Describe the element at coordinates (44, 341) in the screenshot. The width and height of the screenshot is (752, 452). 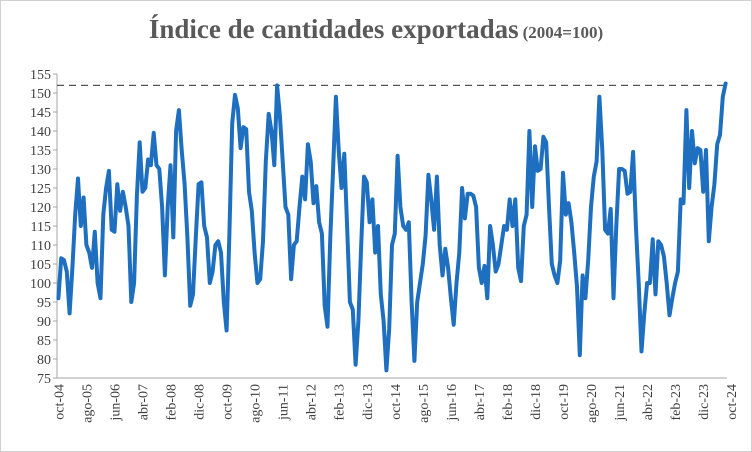
I see `y-tick-label: 85` at that location.